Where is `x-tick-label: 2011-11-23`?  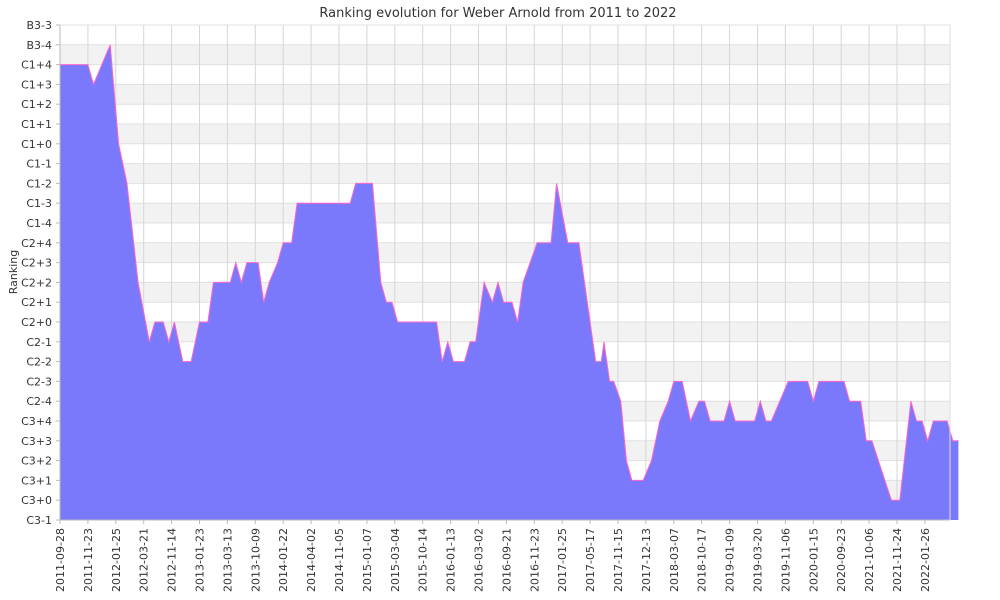
x-tick-label: 2011-11-23 is located at coordinates (88, 560).